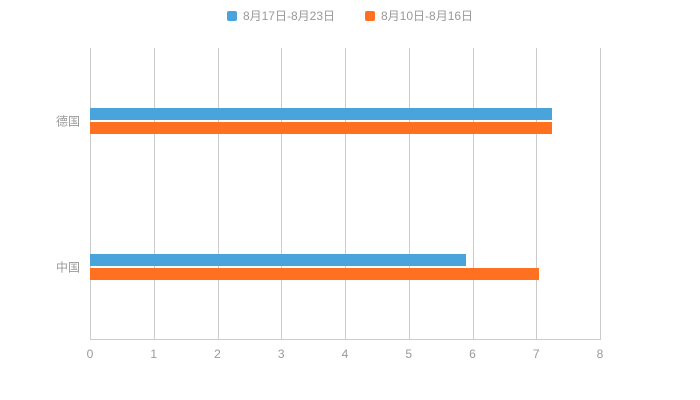 The width and height of the screenshot is (700, 400). What do you see at coordinates (409, 354) in the screenshot?
I see `x-tick-label: 5` at bounding box center [409, 354].